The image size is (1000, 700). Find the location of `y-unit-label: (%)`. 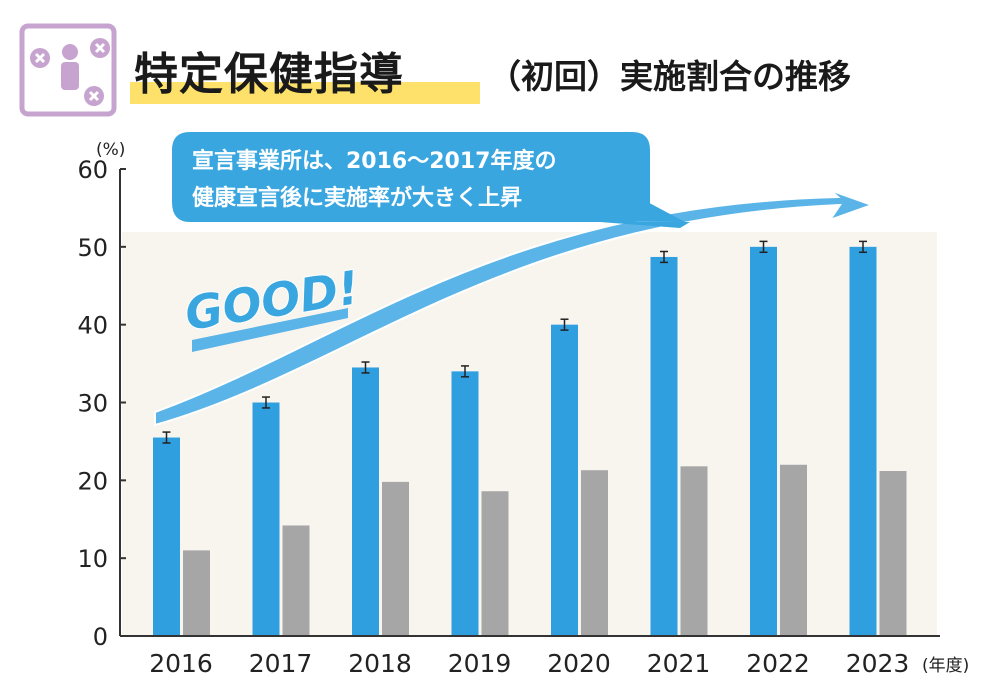

y-unit-label: (%) is located at coordinates (110, 150).